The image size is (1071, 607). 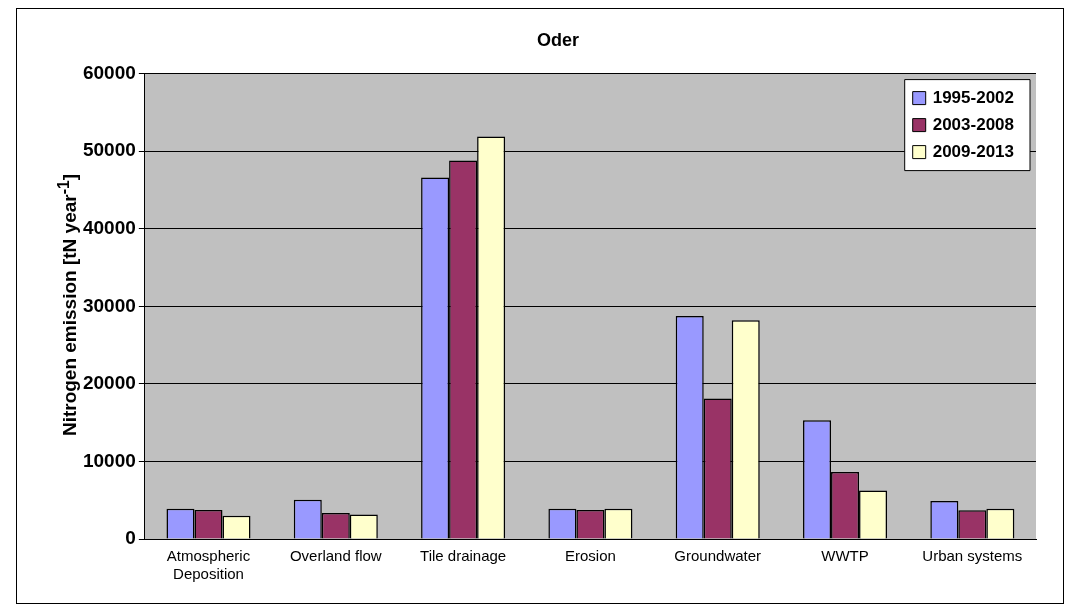 I want to click on chart-title: Oder, so click(x=558, y=39).